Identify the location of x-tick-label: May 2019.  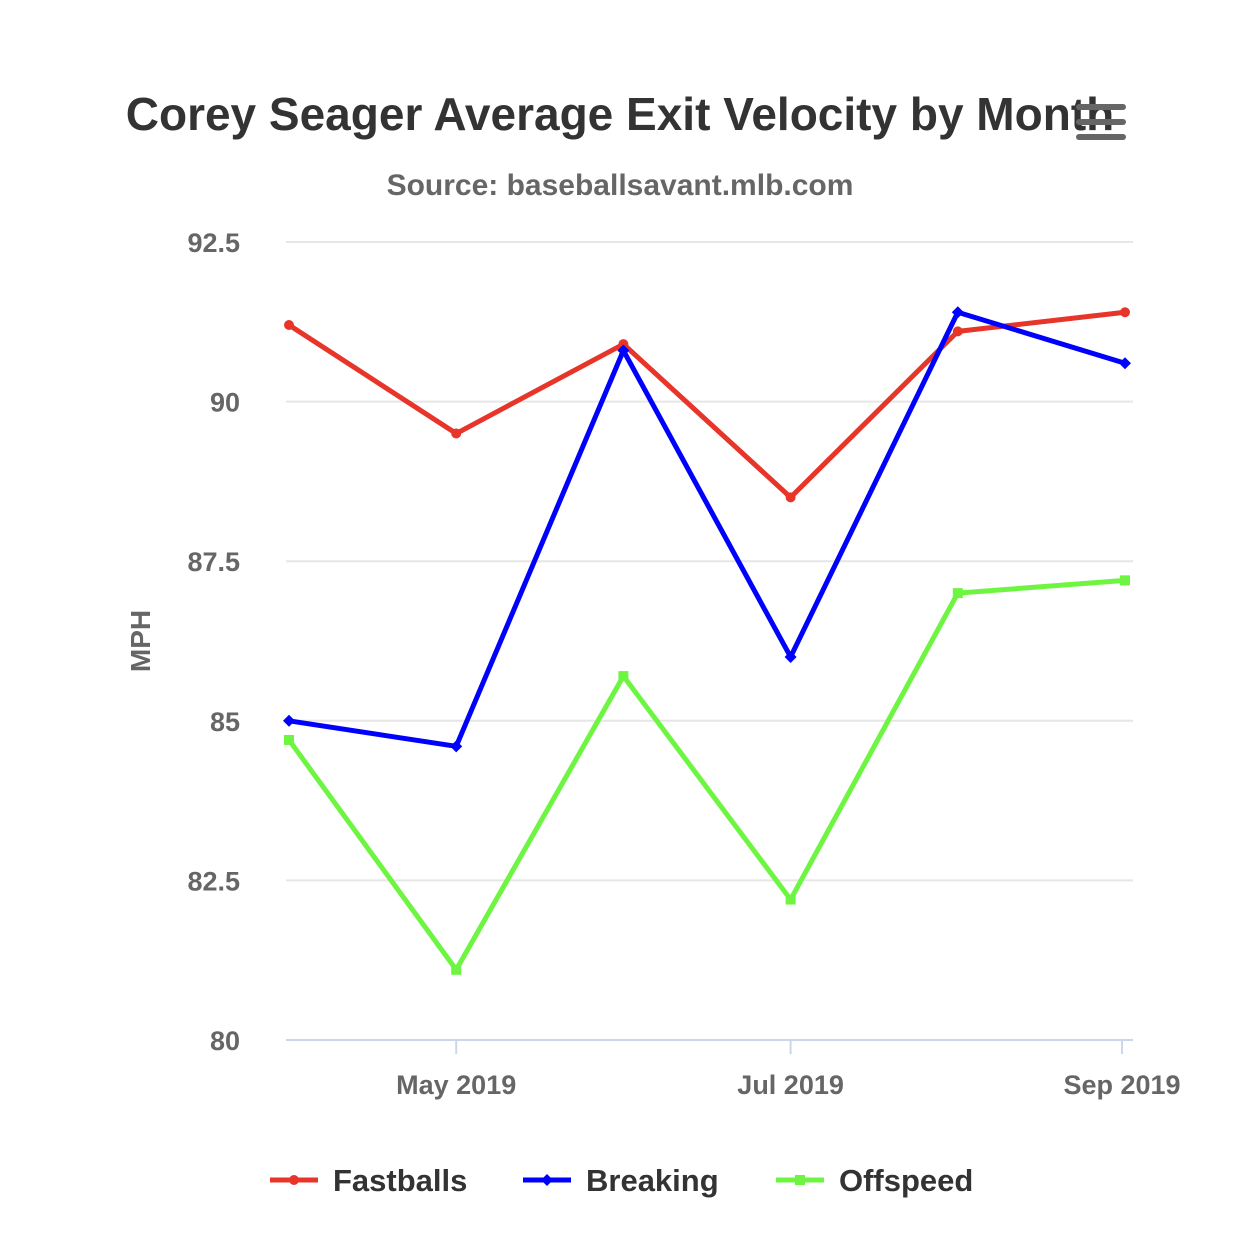
(456, 1085).